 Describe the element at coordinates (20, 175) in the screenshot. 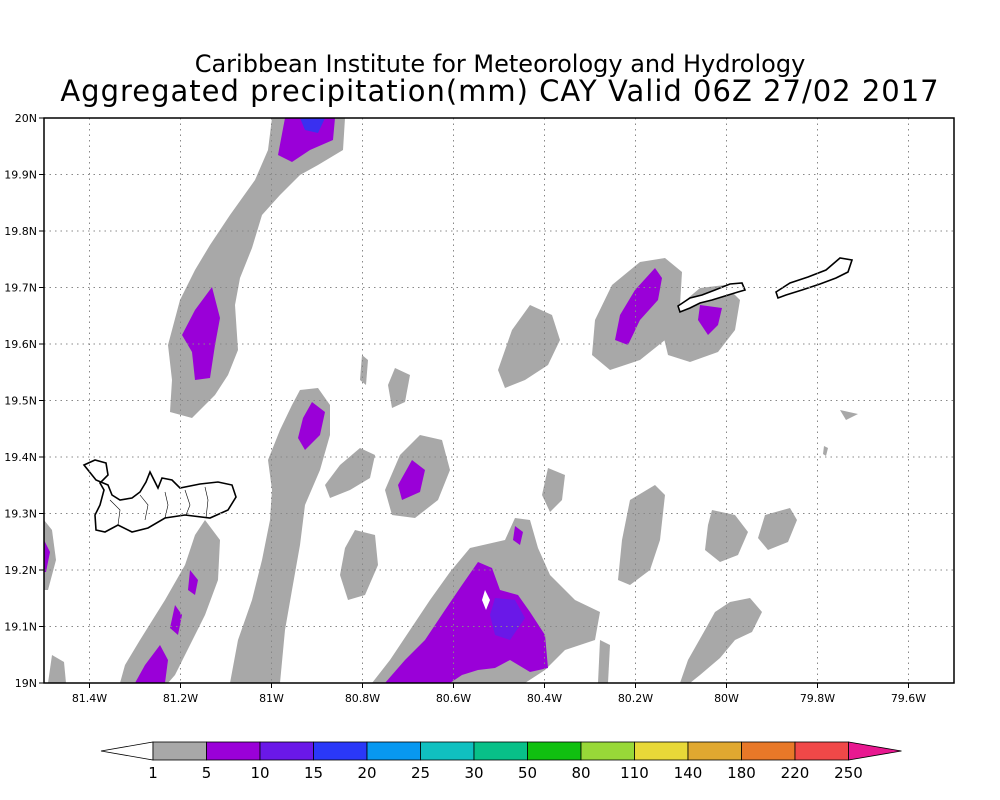

I see `lat-tick-label: 19.9N` at that location.